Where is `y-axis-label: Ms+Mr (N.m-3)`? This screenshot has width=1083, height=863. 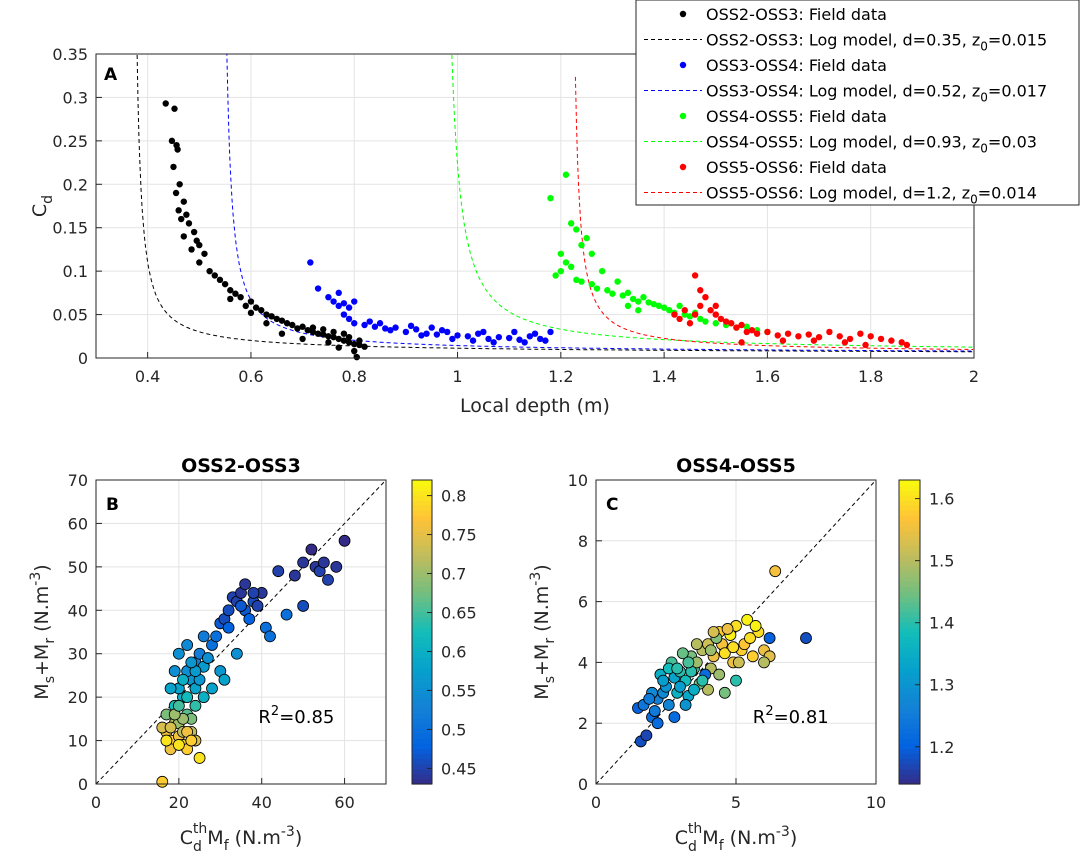 y-axis-label: Ms+Mr (N.m-3) is located at coordinates (543, 631).